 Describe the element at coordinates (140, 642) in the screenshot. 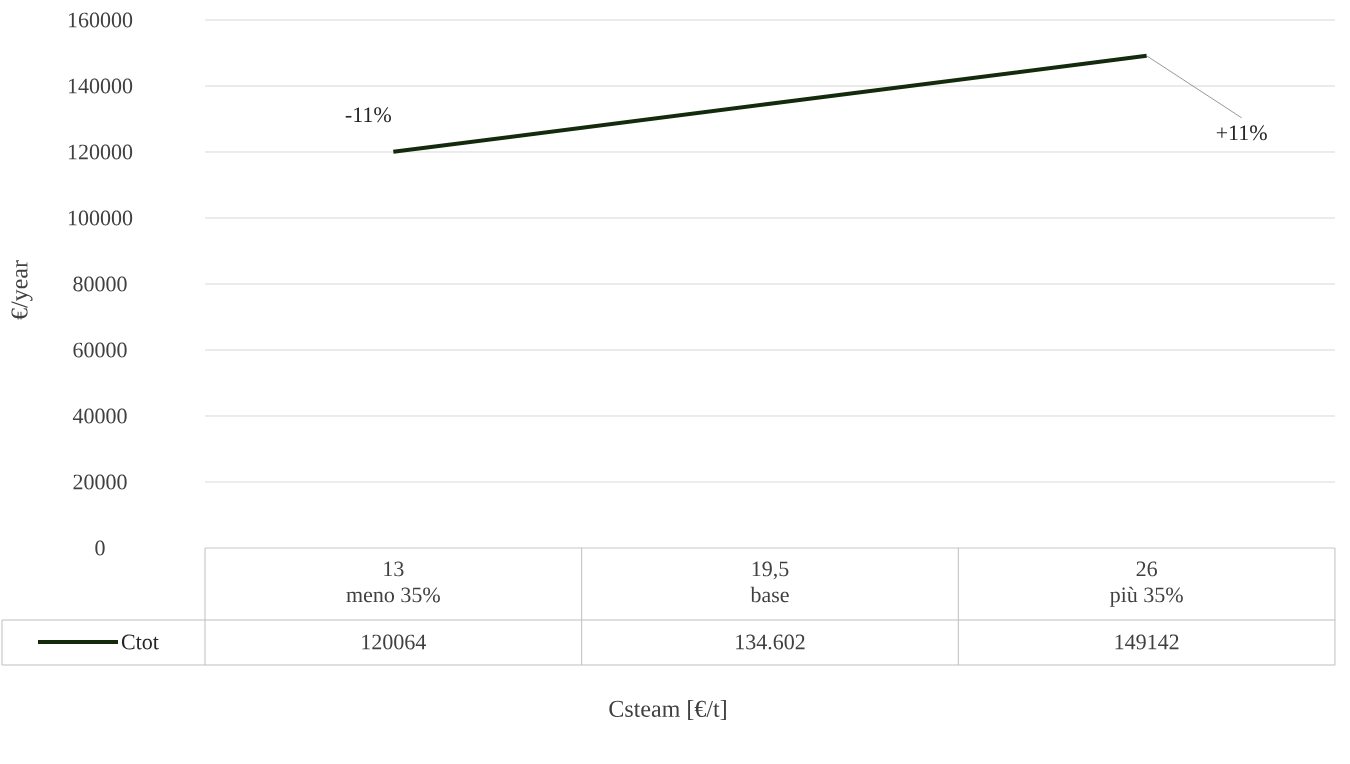

I see `legend-label: Ctot` at that location.